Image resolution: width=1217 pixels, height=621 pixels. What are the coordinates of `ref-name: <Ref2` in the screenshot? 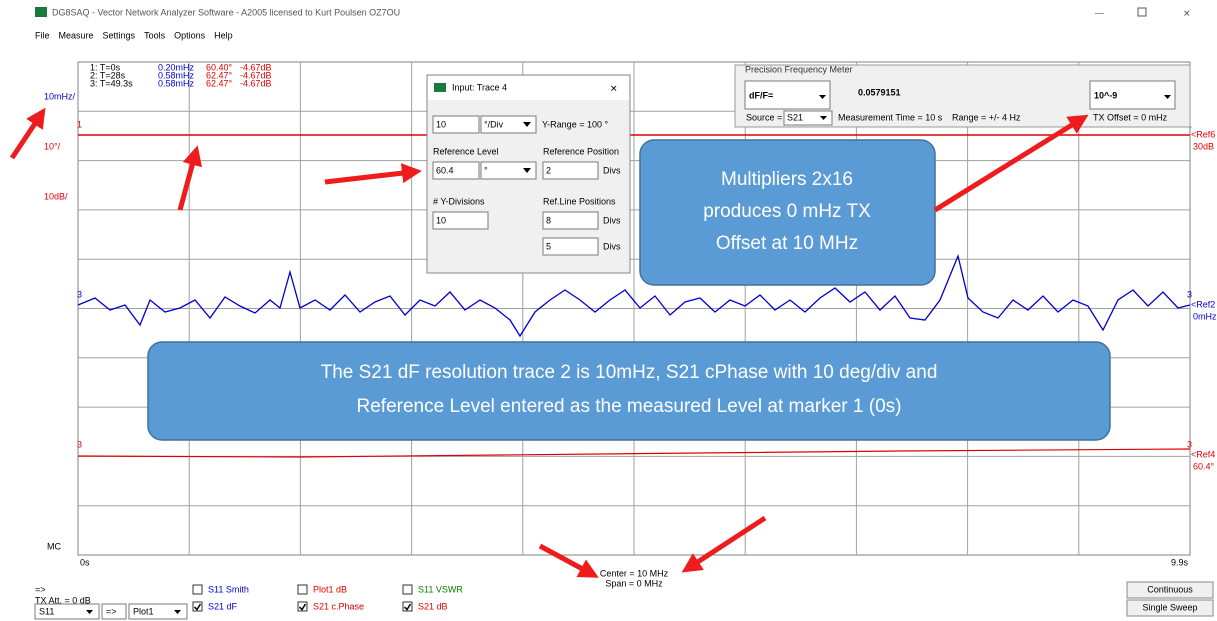 It's located at (1203, 304).